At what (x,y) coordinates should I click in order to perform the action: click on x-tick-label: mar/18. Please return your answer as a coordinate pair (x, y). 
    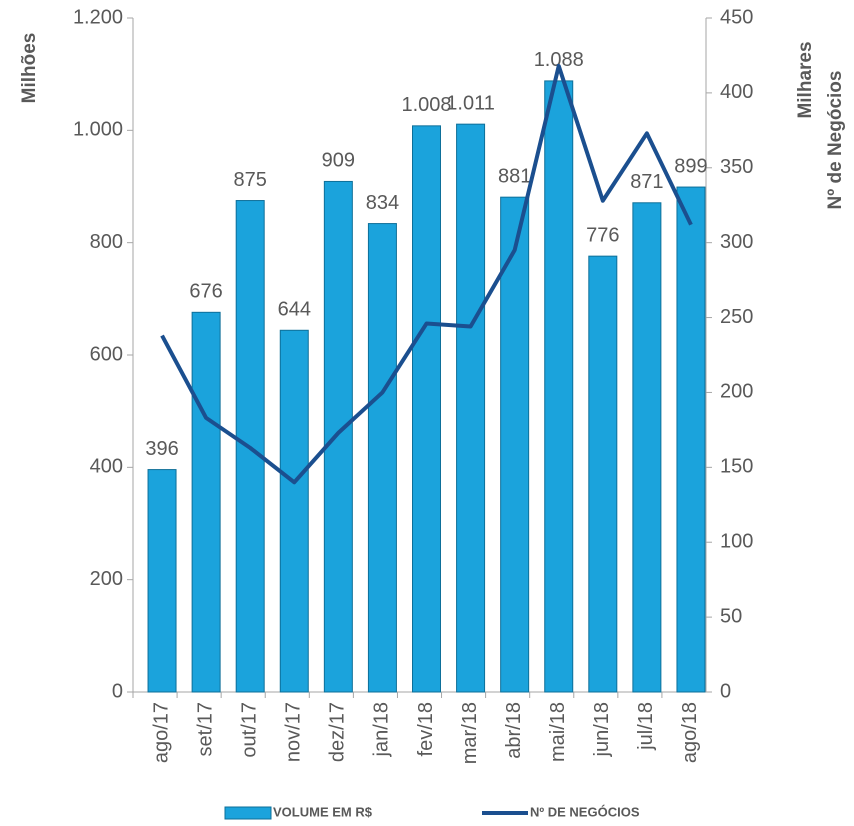
    Looking at the image, I should click on (470, 733).